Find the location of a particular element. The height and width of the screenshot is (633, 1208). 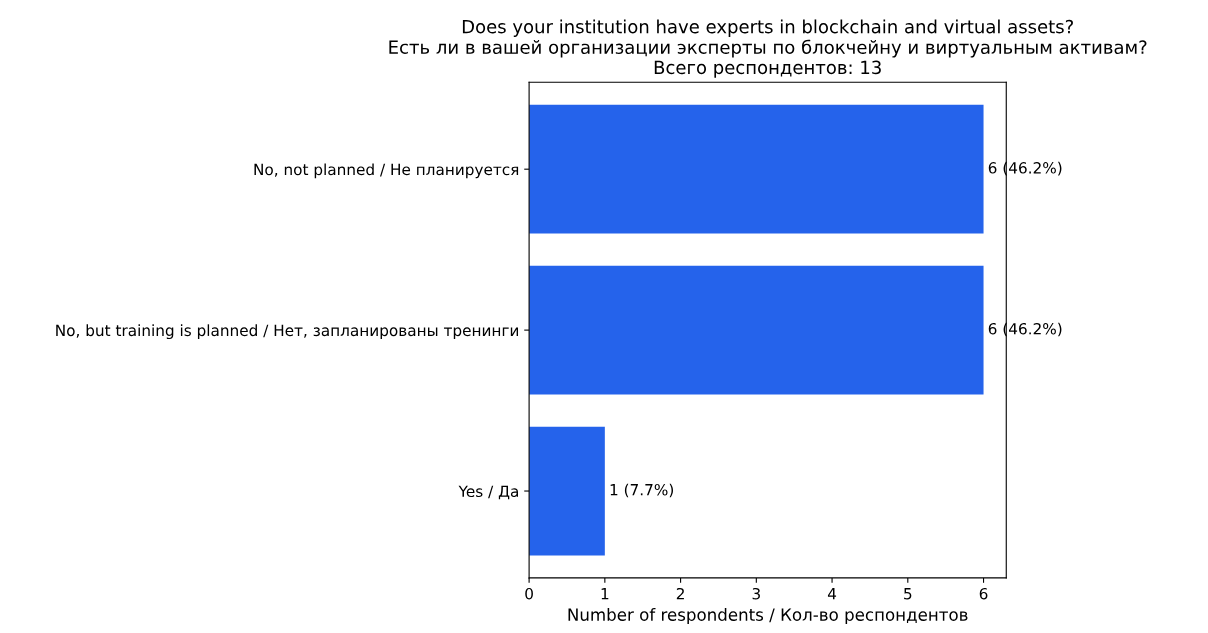

data-label: 1 (7.7%) is located at coordinates (642, 490).